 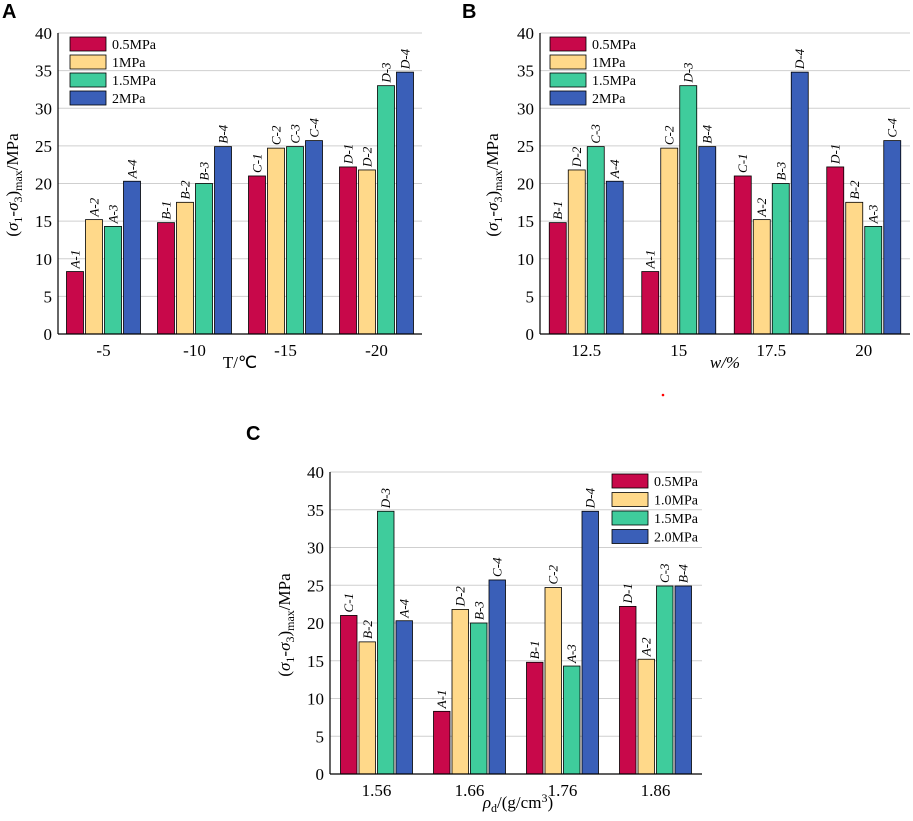 What do you see at coordinates (286, 625) in the screenshot?
I see `panel-c-y-axis-label: (σ1-σ3)max/MPa` at bounding box center [286, 625].